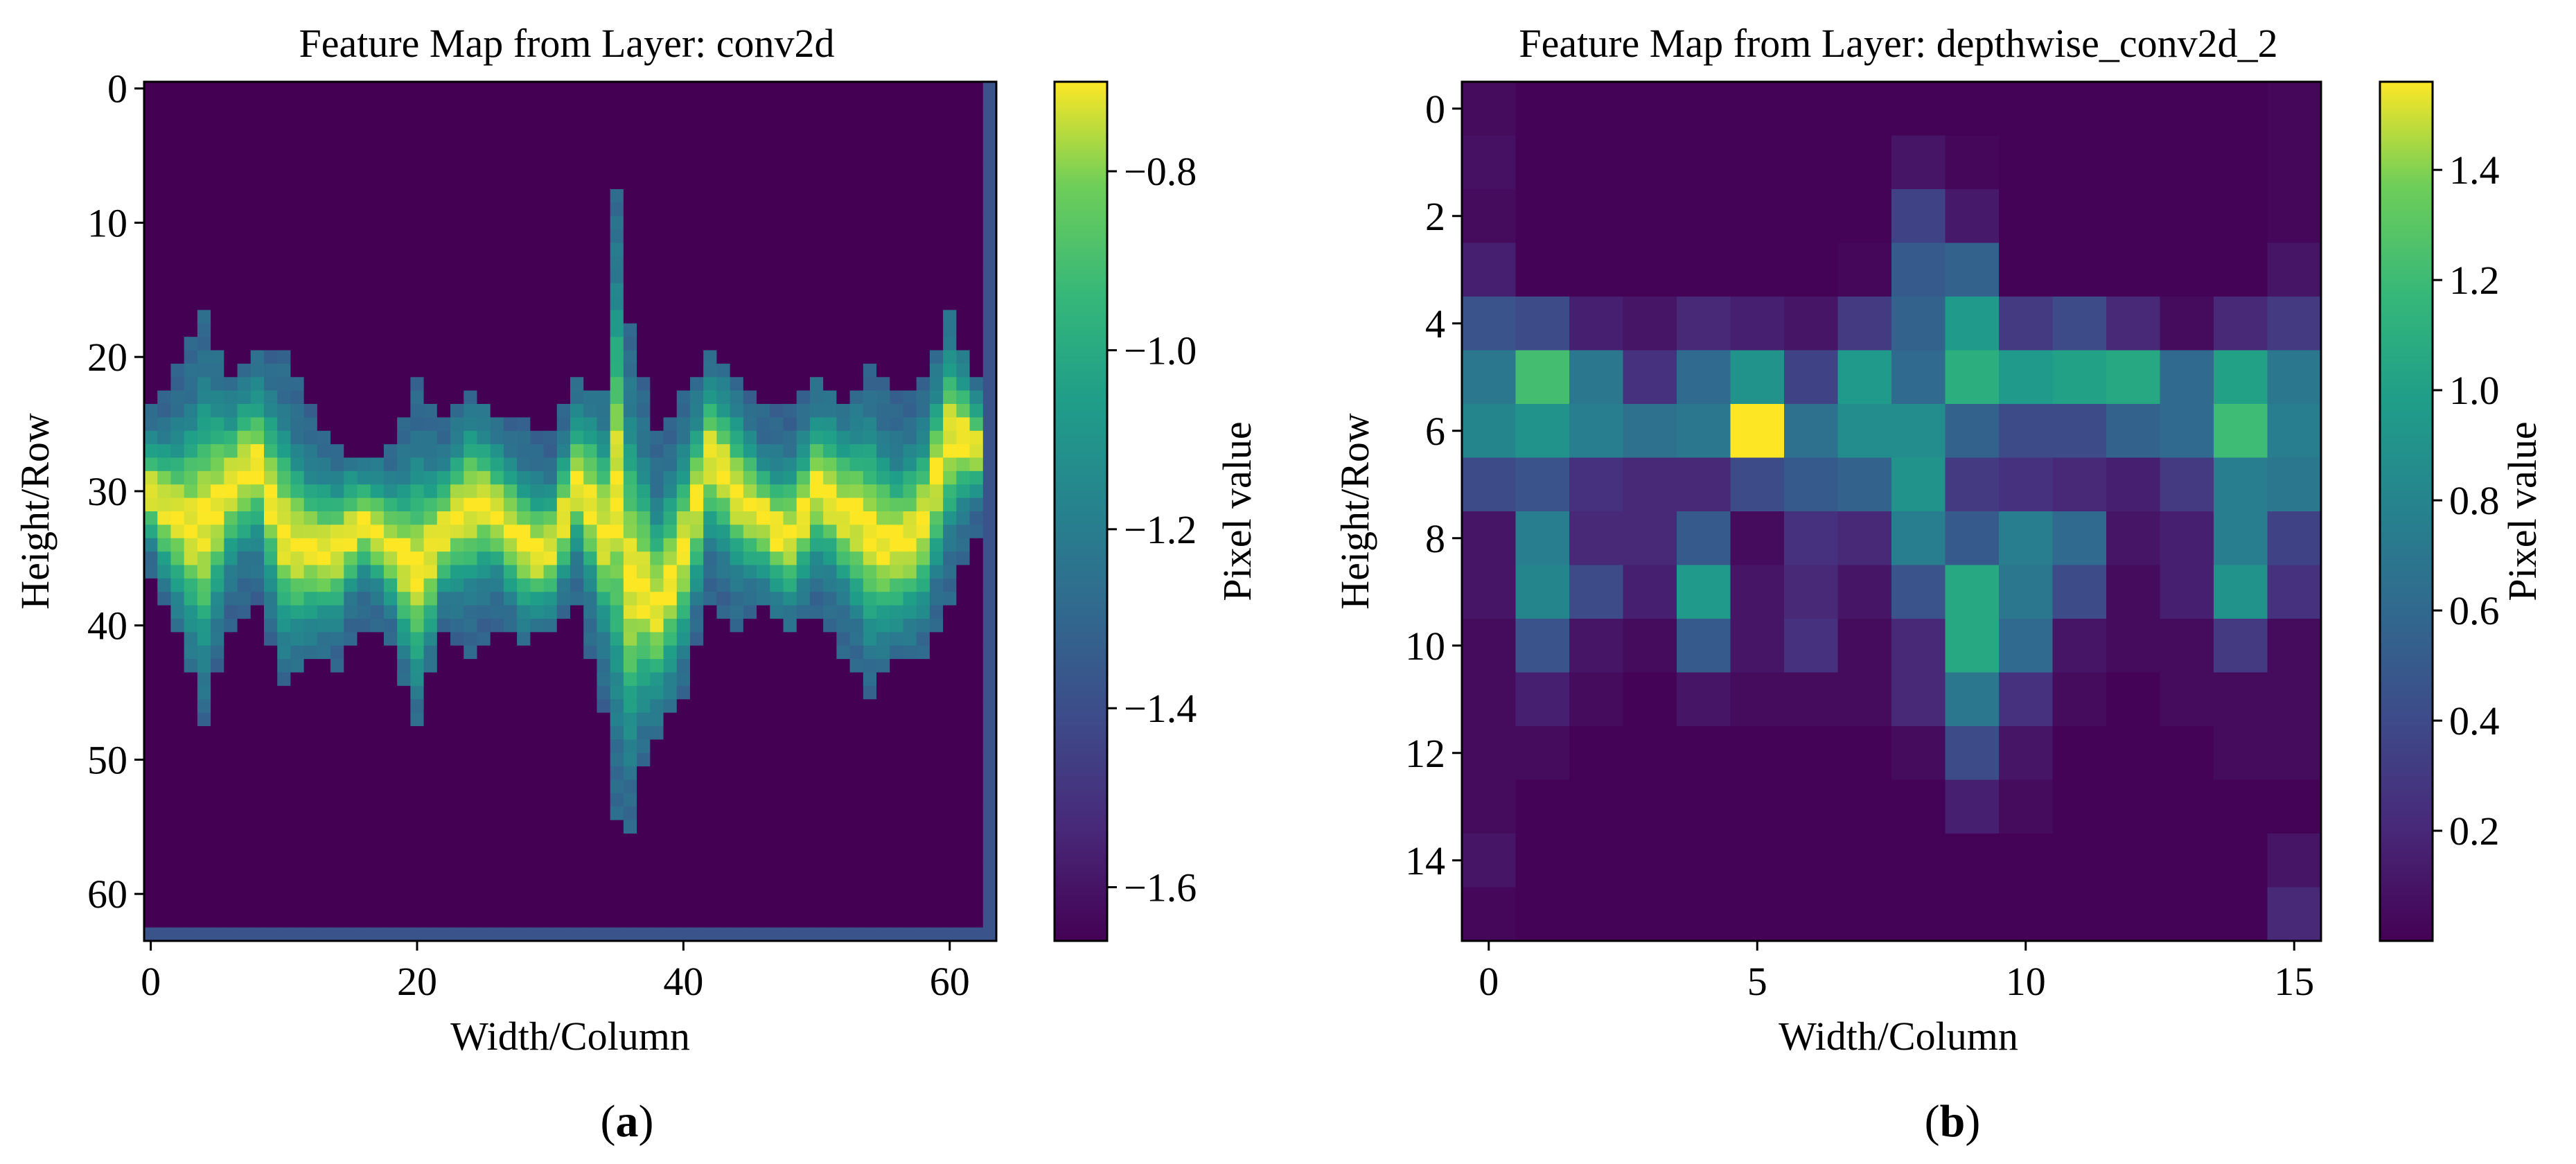  Describe the element at coordinates (1238, 511) in the screenshot. I see `colorbar-label: Pixel value` at that location.